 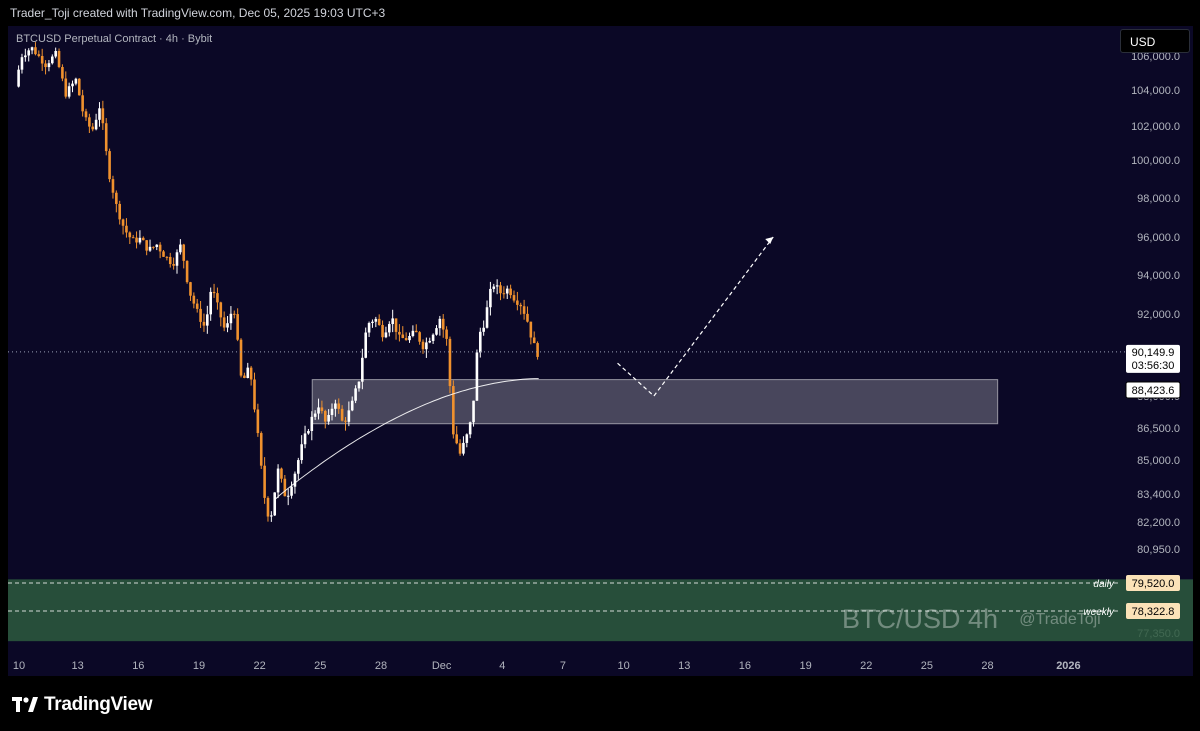 What do you see at coordinates (98, 704) in the screenshot?
I see `tradingview-wordmark: TradingView` at bounding box center [98, 704].